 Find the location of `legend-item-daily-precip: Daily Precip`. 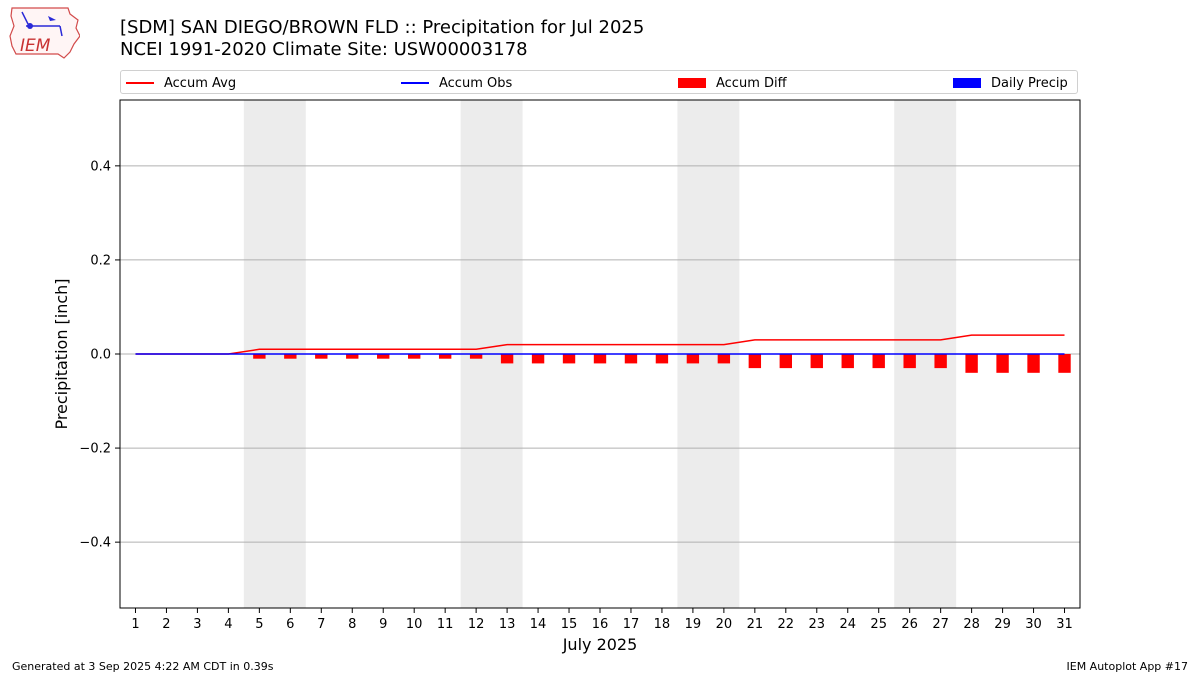

legend-item-daily-precip: Daily Precip is located at coordinates (1010, 83).